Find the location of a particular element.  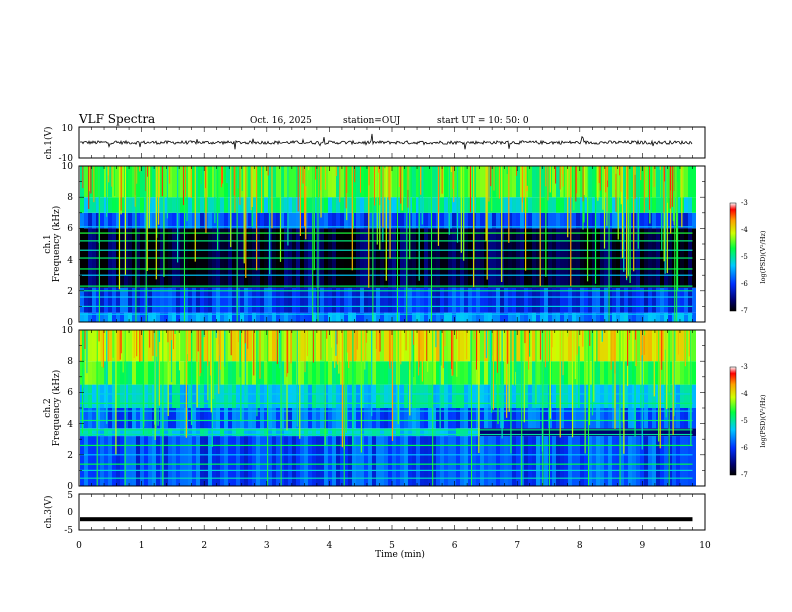

ch1-spectrogram-ylabel-freq: Frequency (kHz) is located at coordinates (56, 244).